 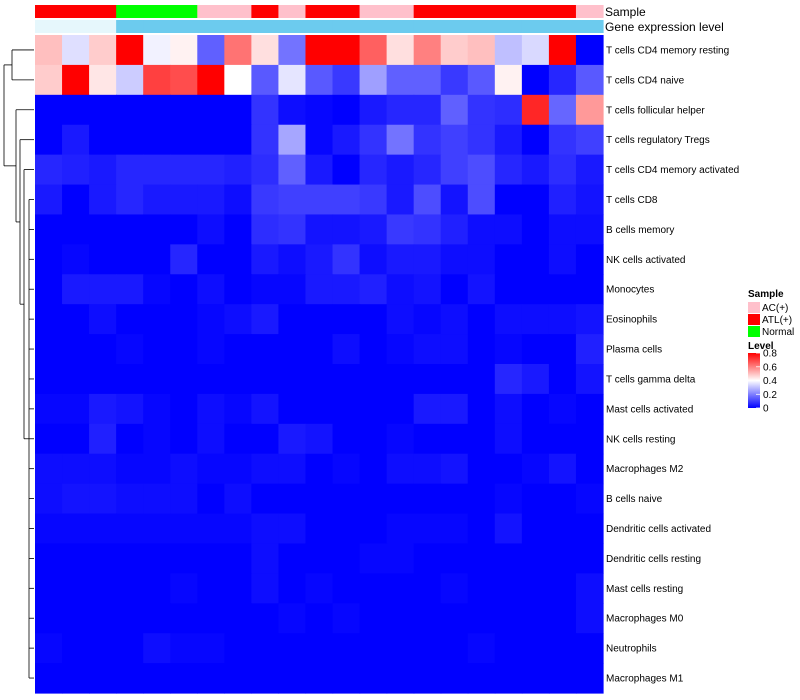 What do you see at coordinates (625, 12) in the screenshot?
I see `annotation-label-sample: Sample` at bounding box center [625, 12].